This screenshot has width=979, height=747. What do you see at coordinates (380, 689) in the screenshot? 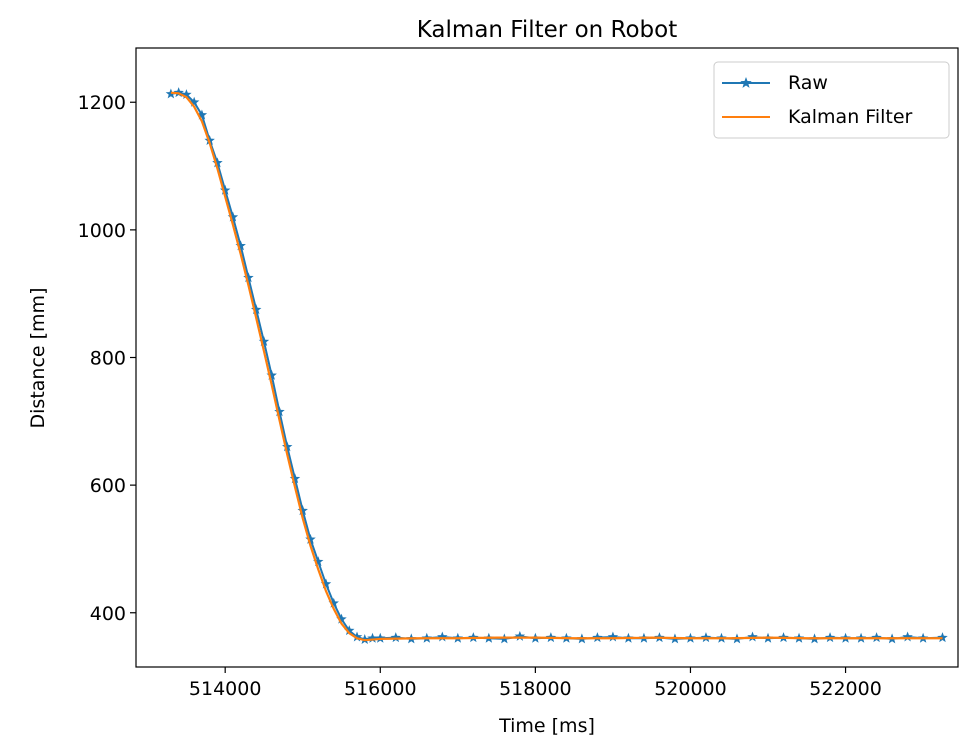
I see `x-tick-label: 516000` at bounding box center [380, 689].